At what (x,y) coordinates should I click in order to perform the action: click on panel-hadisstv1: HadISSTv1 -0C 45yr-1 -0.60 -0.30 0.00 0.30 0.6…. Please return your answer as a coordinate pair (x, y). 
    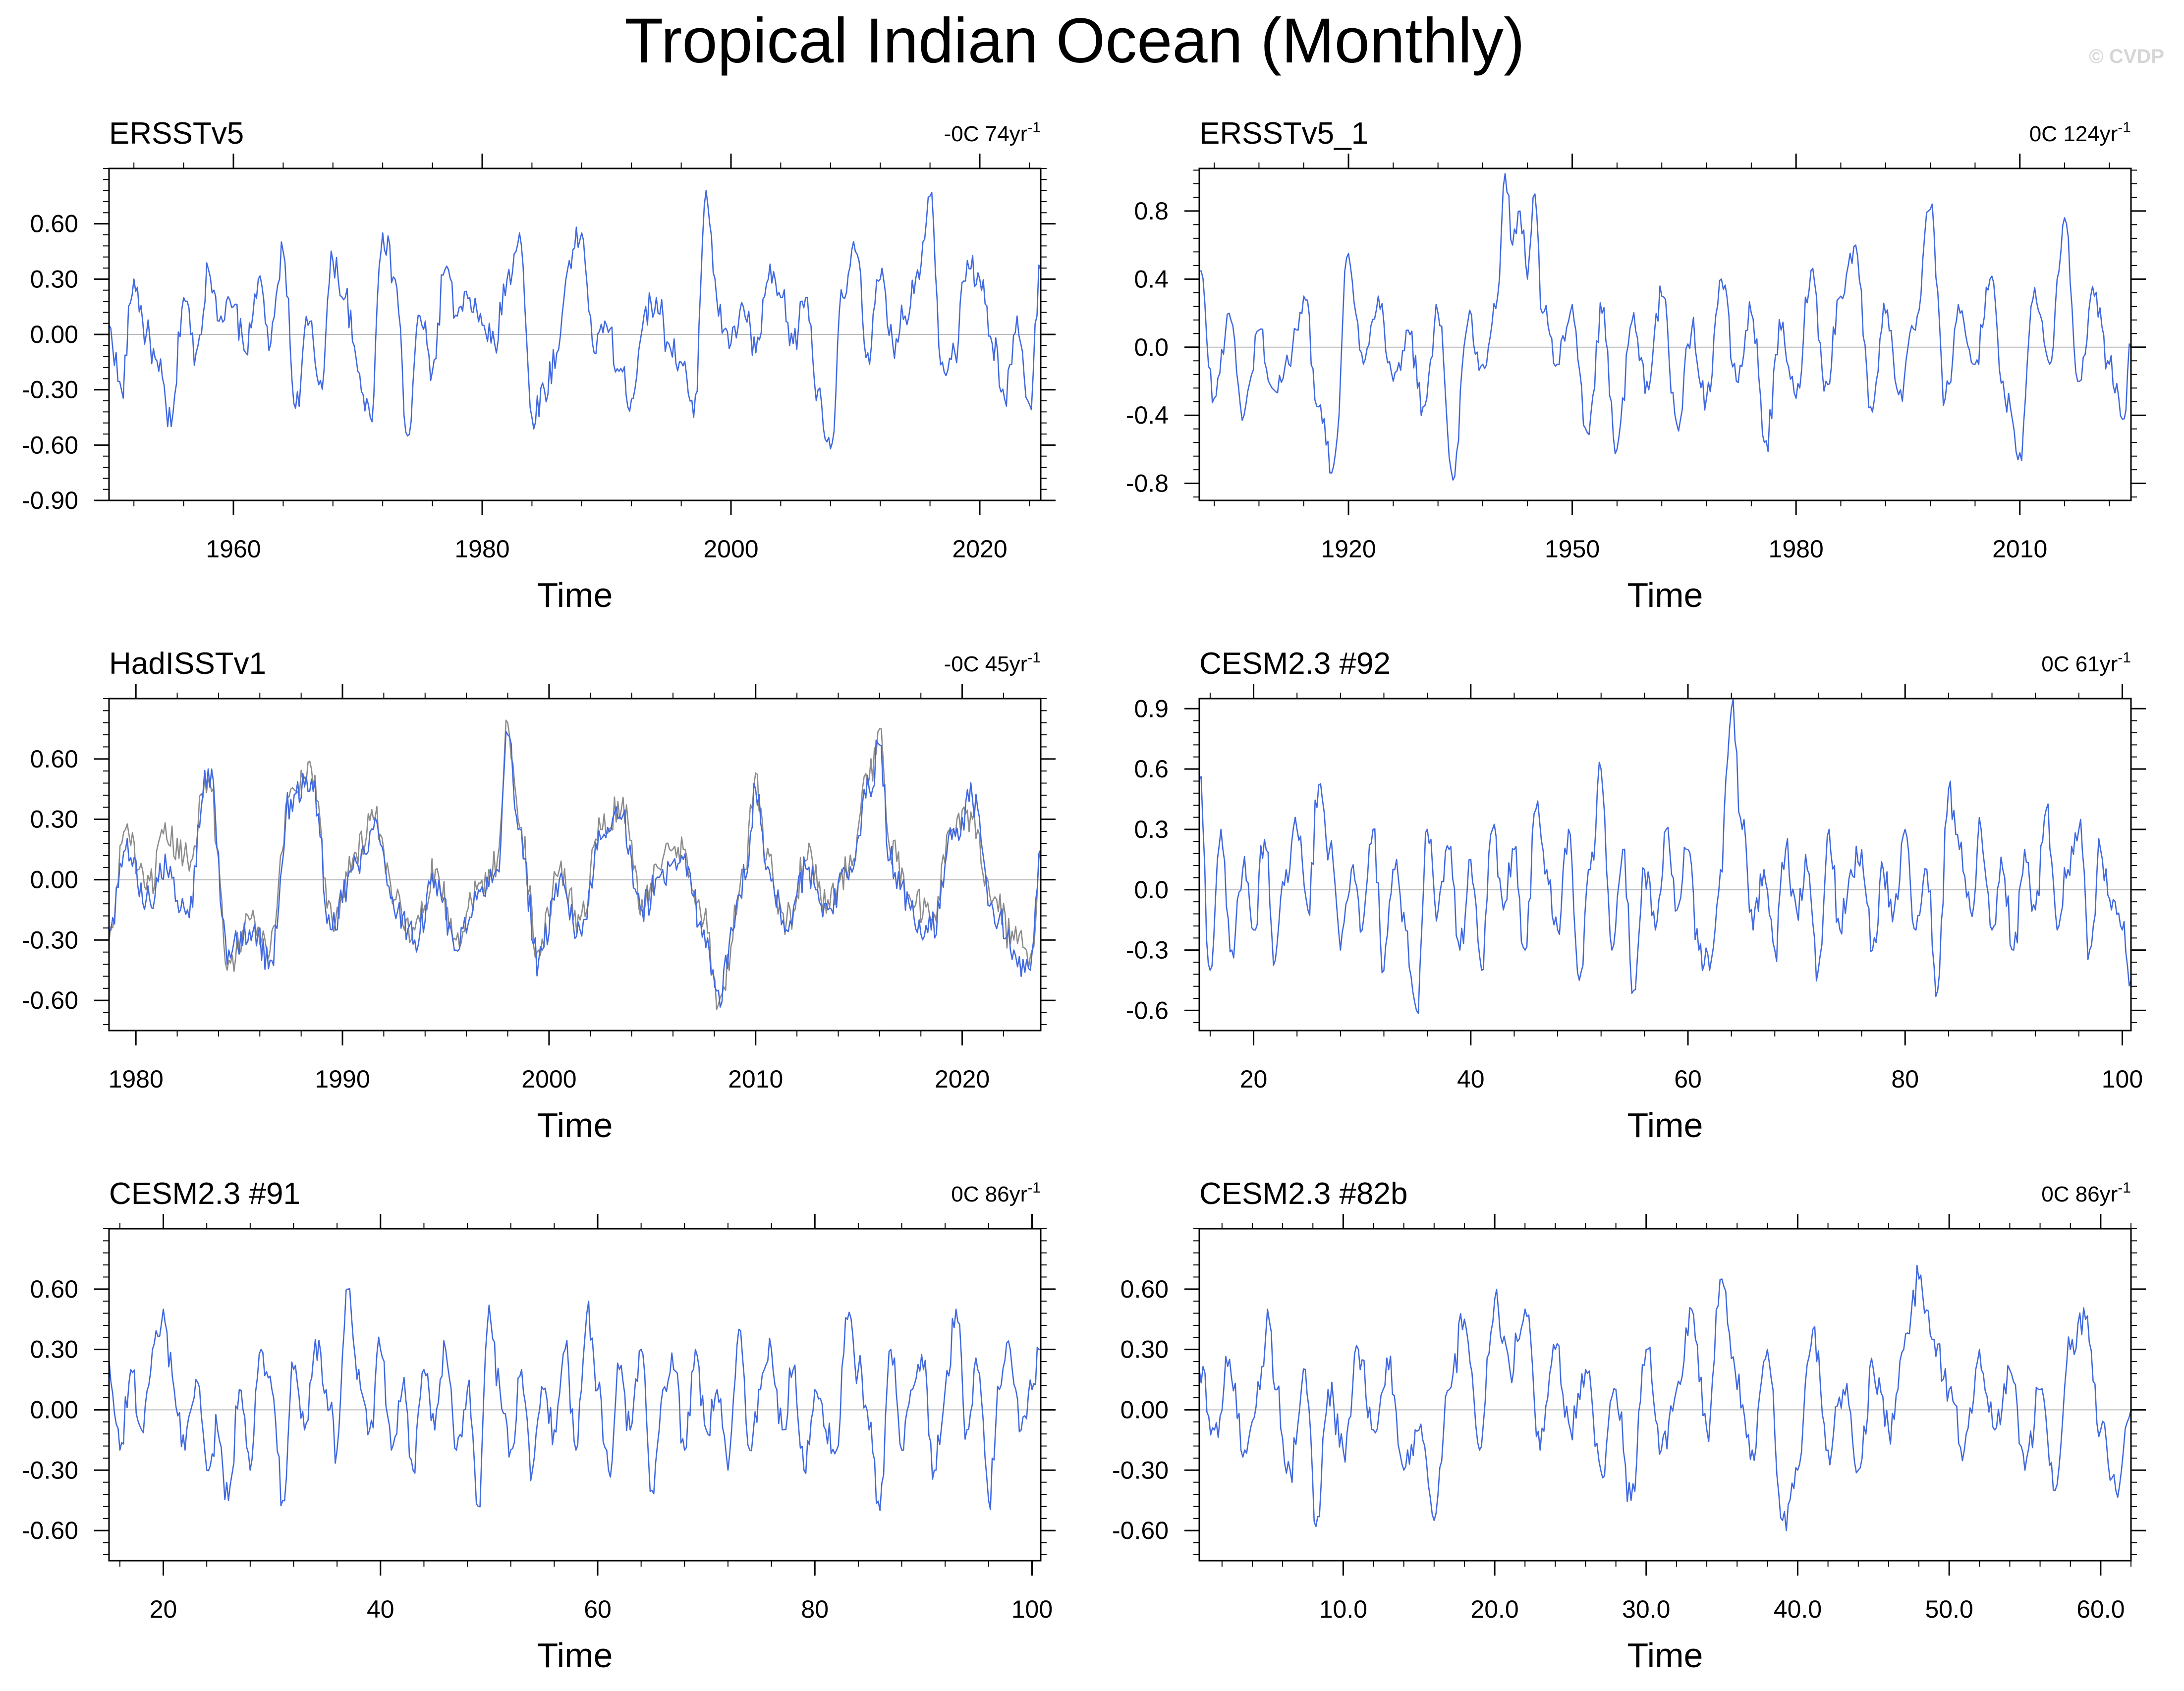
    Looking at the image, I should click on (539, 894).